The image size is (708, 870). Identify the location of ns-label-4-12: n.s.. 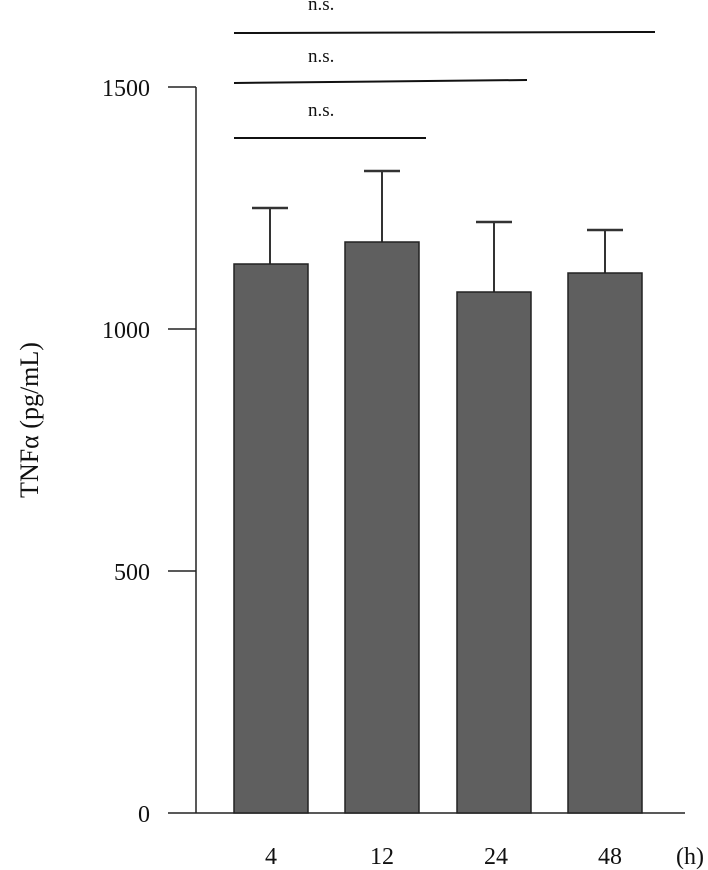
(321, 110).